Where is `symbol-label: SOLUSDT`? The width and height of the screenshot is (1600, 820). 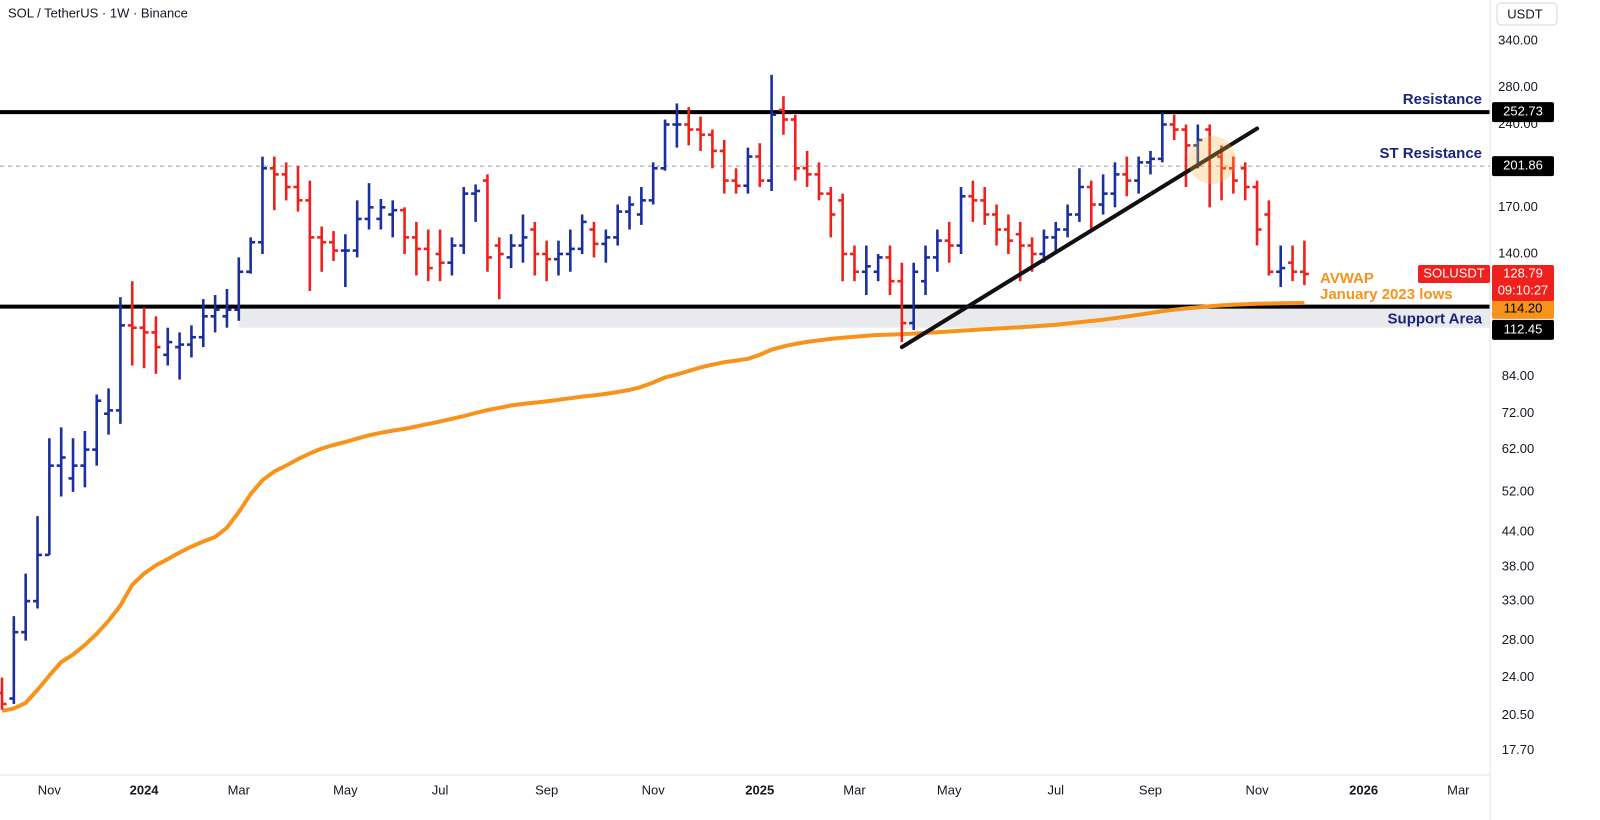
symbol-label: SOLUSDT is located at coordinates (1453, 272).